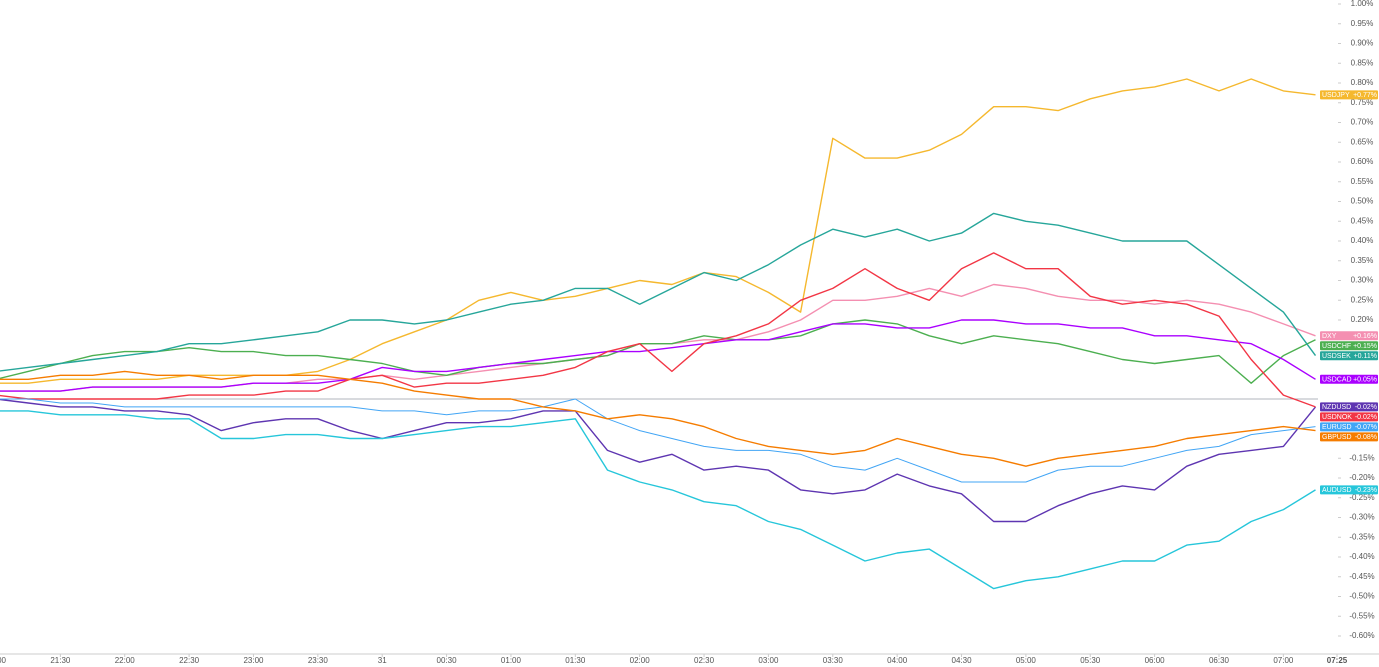 Image resolution: width=1379 pixels, height=667 pixels. Describe the element at coordinates (1337, 437) in the screenshot. I see `tag-name: GBPUSD` at that location.